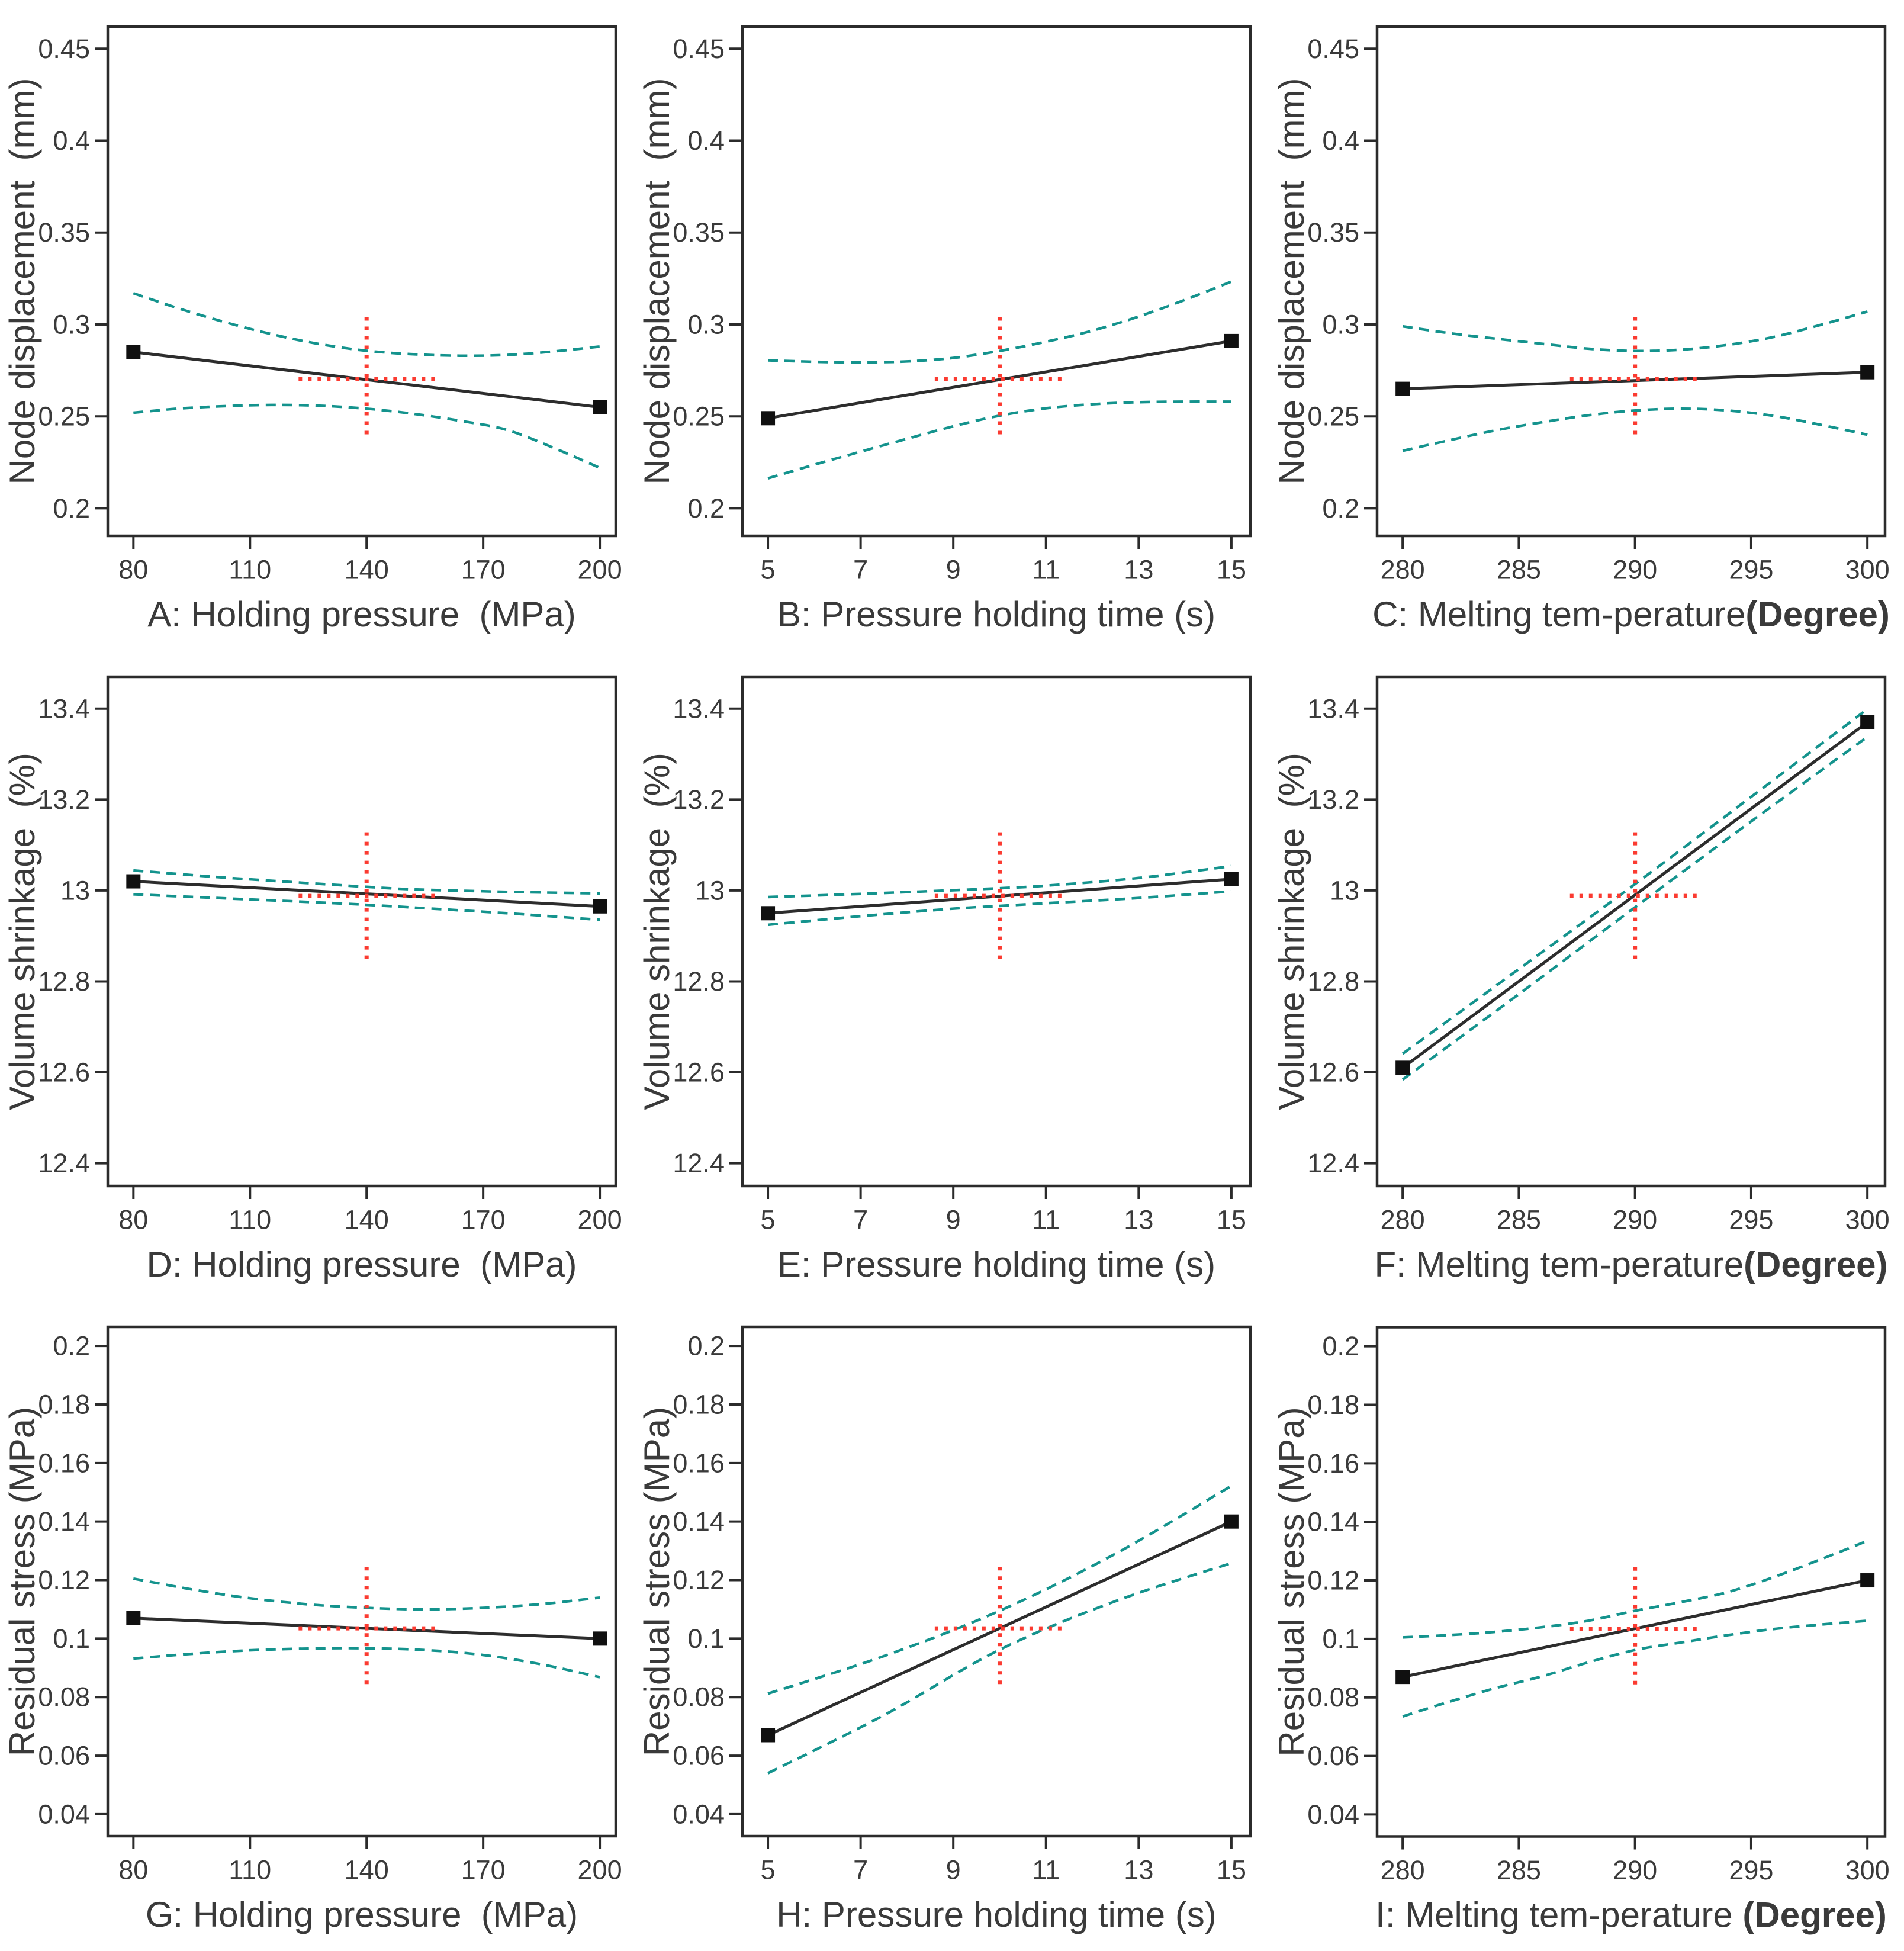 The width and height of the screenshot is (1904, 1951). I want to click on x-tick-label: 15, so click(1231, 570).